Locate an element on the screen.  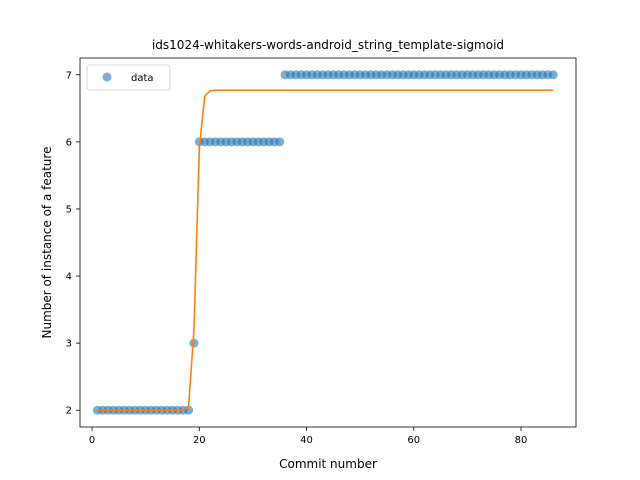
y-tick-label: 2 is located at coordinates (69, 411).